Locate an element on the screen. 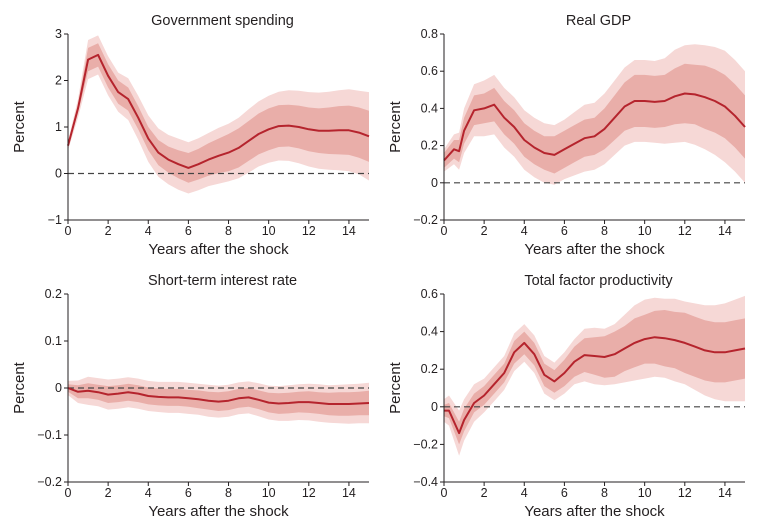 This screenshot has height=529, width=776. outer-confidence-band is located at coordinates (218, 114).